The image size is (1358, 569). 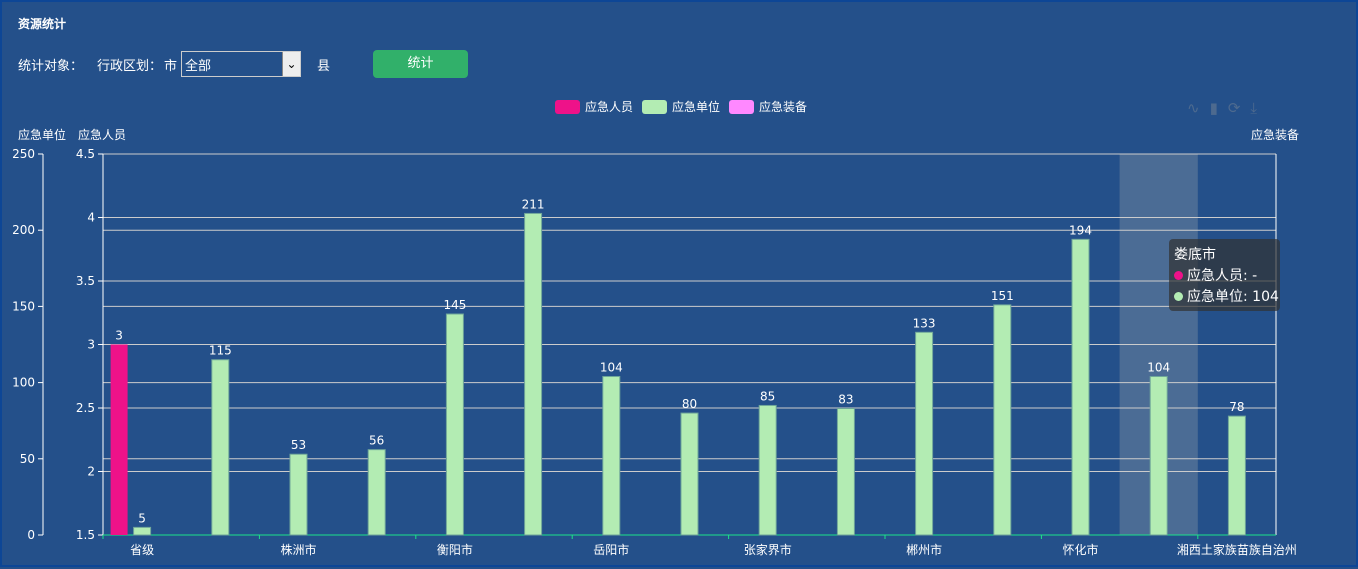 I want to click on data-label: 145, so click(x=454, y=305).